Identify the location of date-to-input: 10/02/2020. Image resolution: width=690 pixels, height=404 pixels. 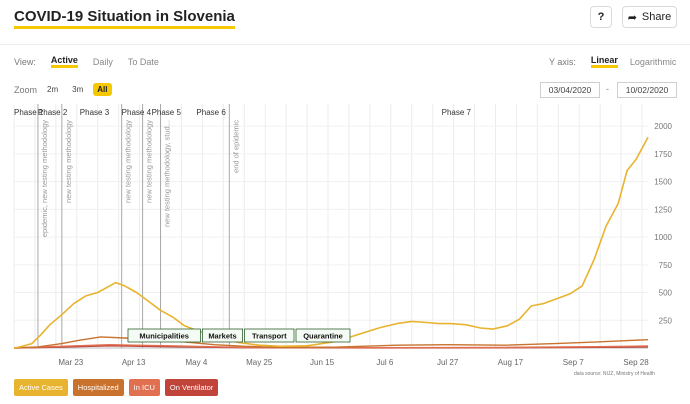
(647, 90).